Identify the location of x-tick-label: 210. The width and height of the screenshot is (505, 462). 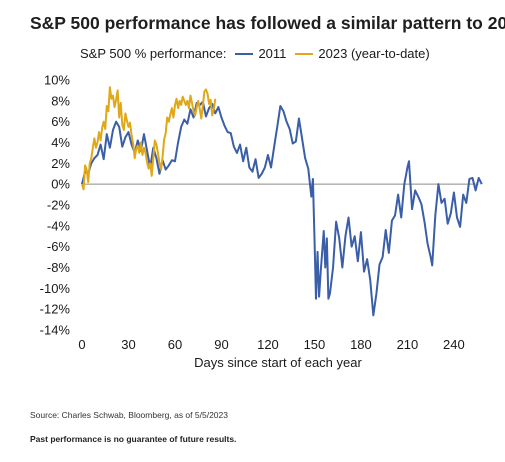
(408, 344).